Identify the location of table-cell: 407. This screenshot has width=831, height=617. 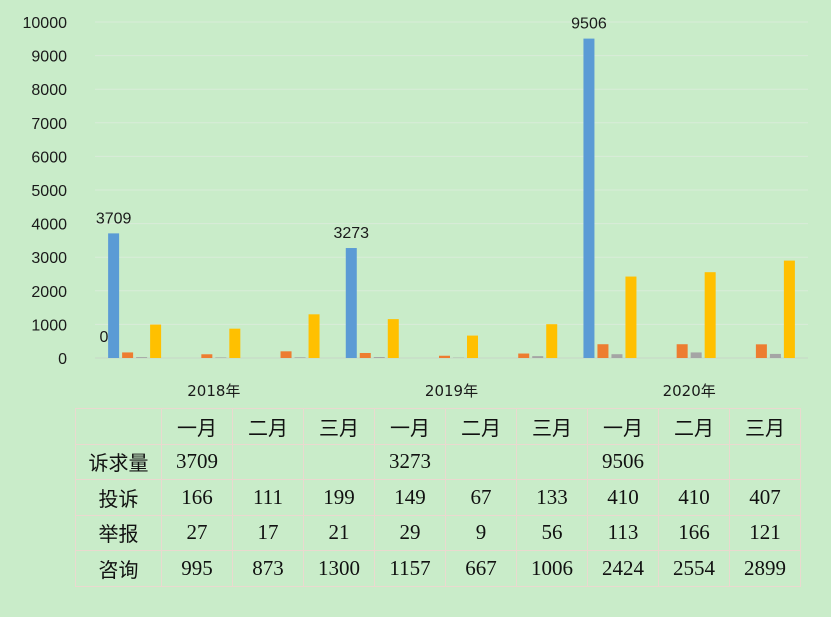
(765, 497).